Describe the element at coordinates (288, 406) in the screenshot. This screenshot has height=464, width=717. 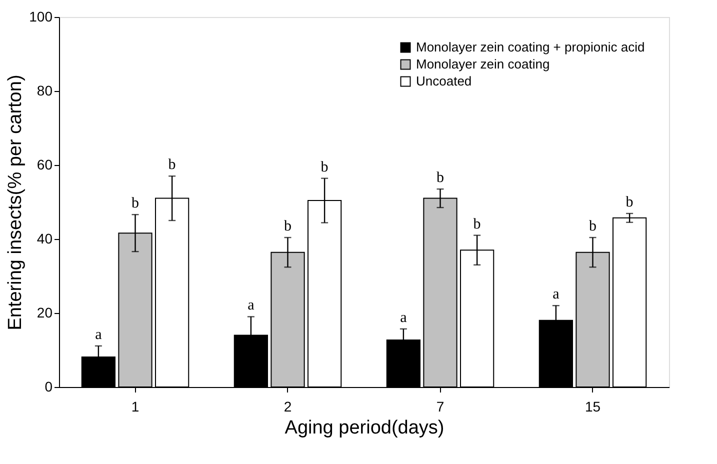
I see `x-tick-label: 2` at that location.